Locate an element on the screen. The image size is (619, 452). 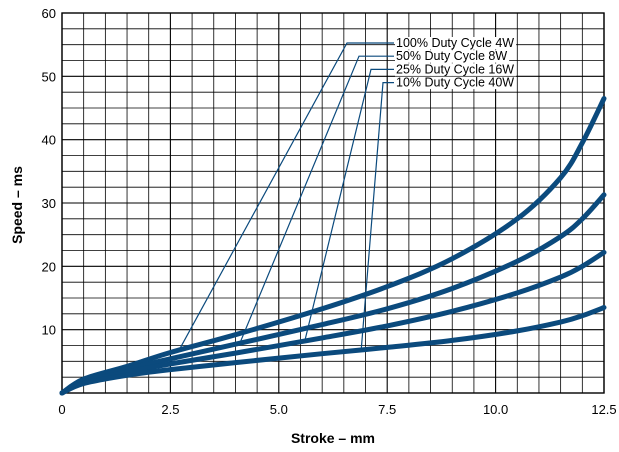
legend-label-3: 25% Duty Cycle 16W is located at coordinates (455, 69).